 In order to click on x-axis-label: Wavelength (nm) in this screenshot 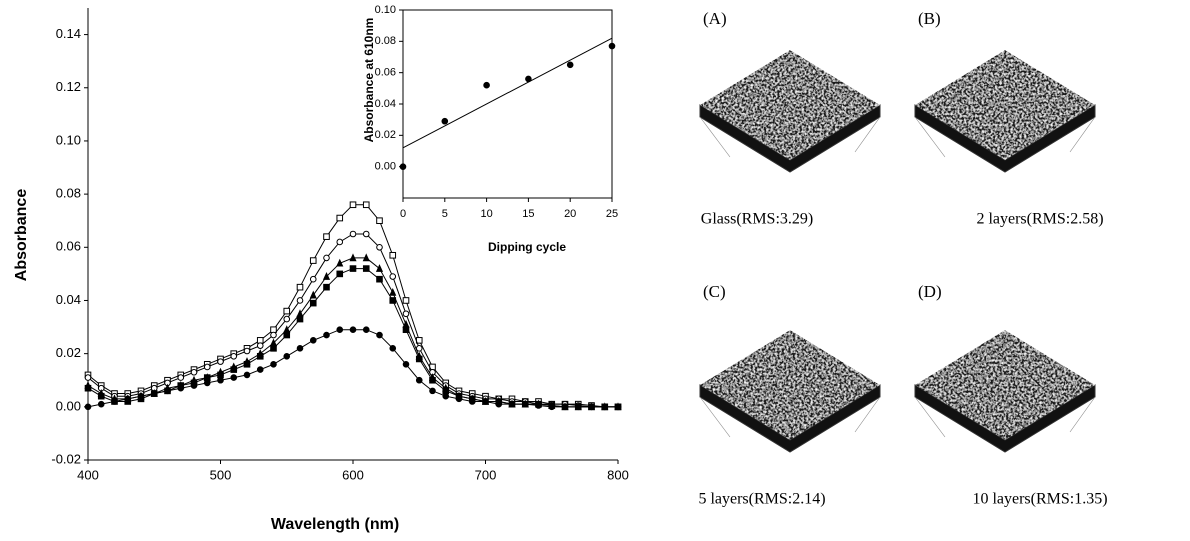, I will do `click(335, 524)`.